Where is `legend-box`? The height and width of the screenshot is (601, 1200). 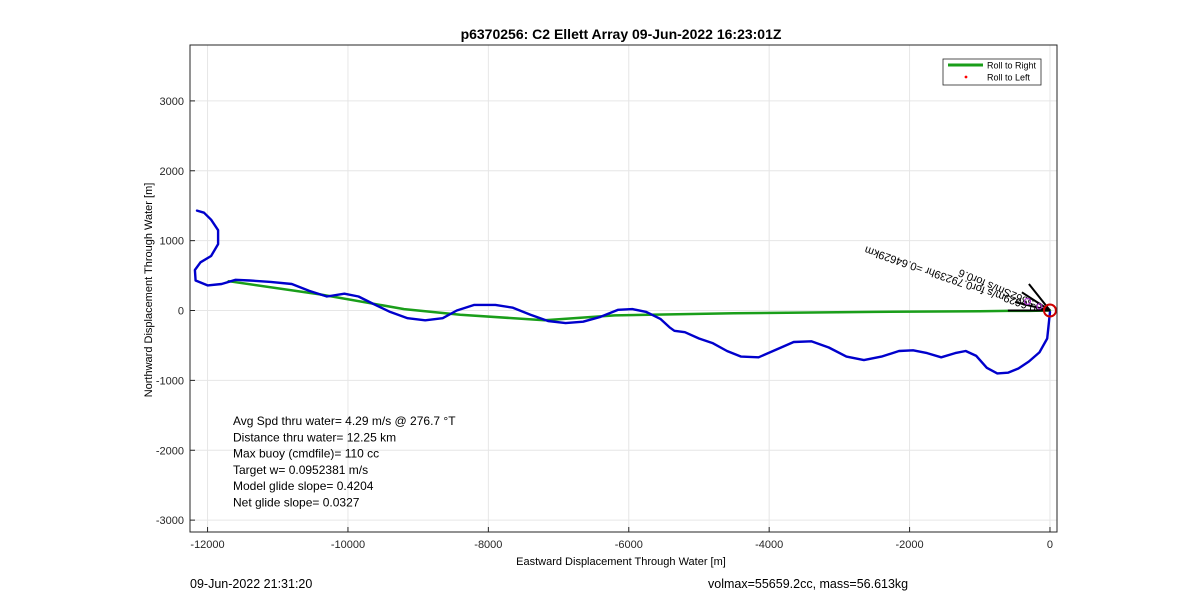
legend-box is located at coordinates (992, 72).